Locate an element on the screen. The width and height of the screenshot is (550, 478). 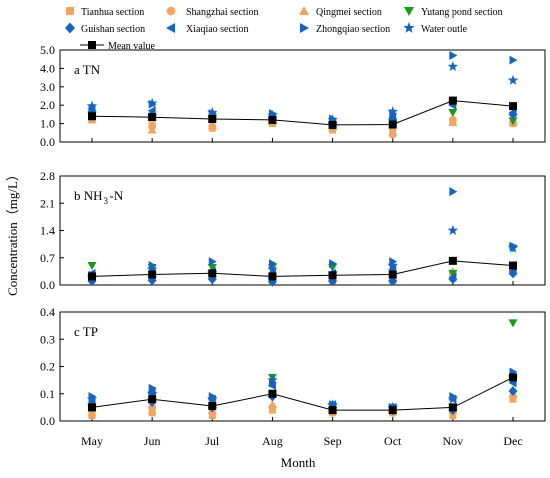
legend-label: Shangzhai section is located at coordinates (222, 12).